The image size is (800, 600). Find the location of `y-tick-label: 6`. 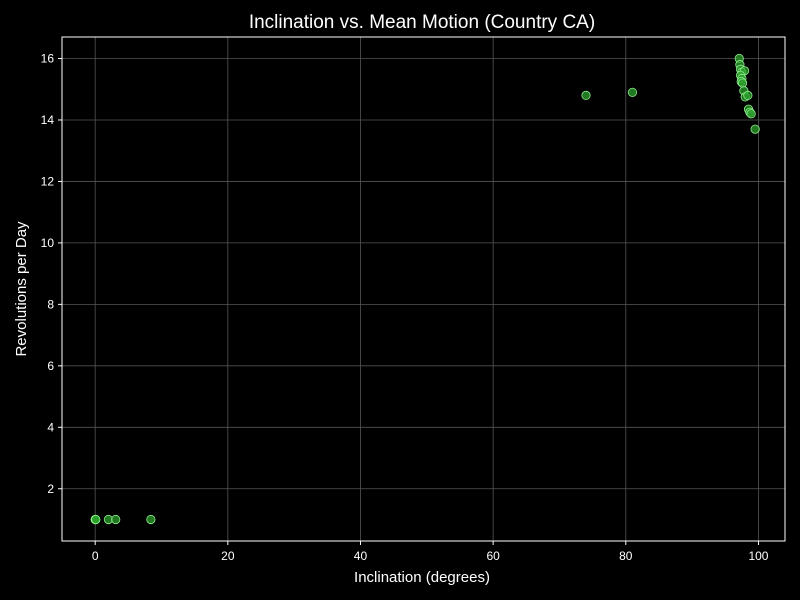

y-tick-label: 6 is located at coordinates (50, 366).